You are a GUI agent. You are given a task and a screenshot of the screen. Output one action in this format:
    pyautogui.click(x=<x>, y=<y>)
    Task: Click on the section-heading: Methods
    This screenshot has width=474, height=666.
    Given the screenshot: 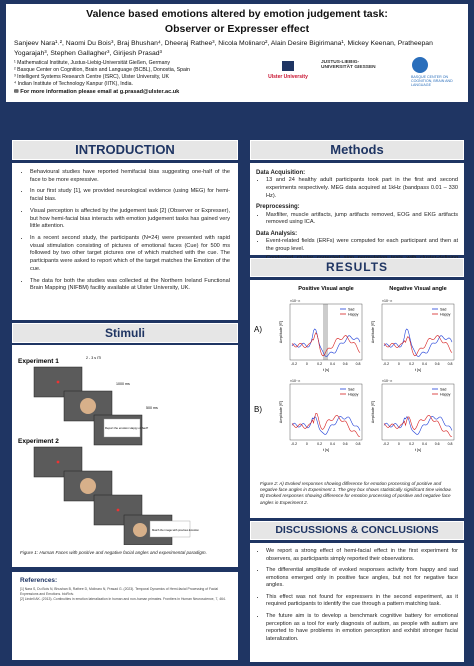 What is the action you would take?
    pyautogui.click(x=357, y=150)
    